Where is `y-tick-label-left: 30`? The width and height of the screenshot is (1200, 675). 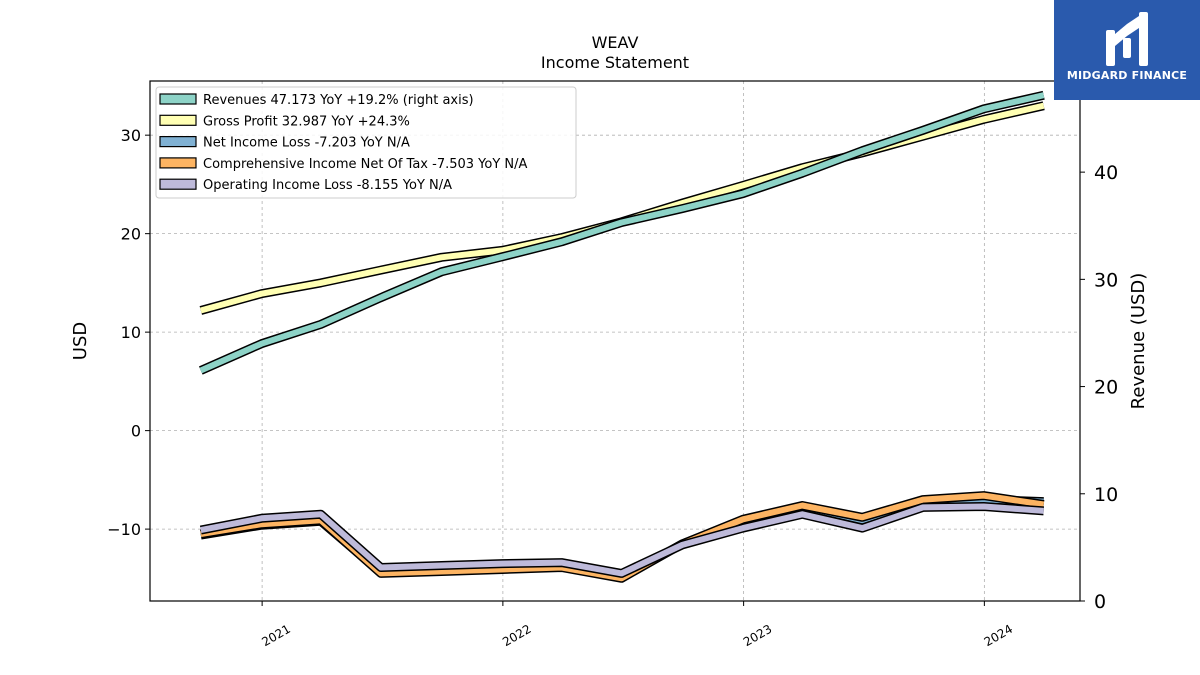
y-tick-label-left: 30 is located at coordinates (131, 135).